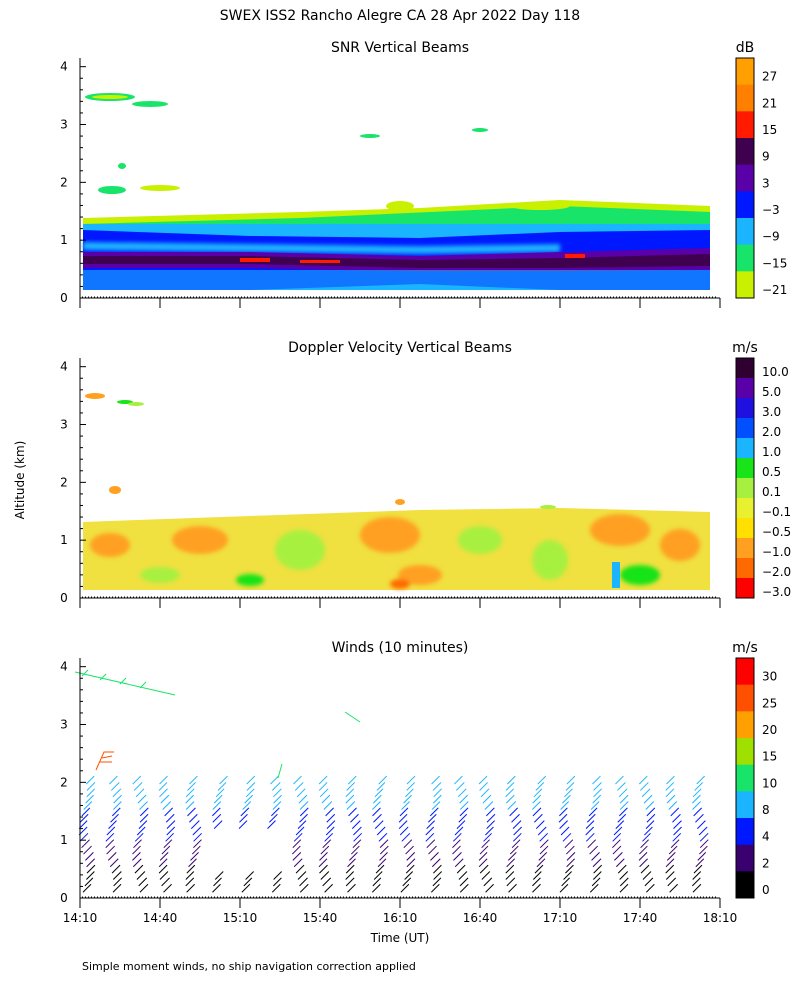  Describe the element at coordinates (769, 703) in the screenshot. I see `colorbar-tick-label: 25` at that location.